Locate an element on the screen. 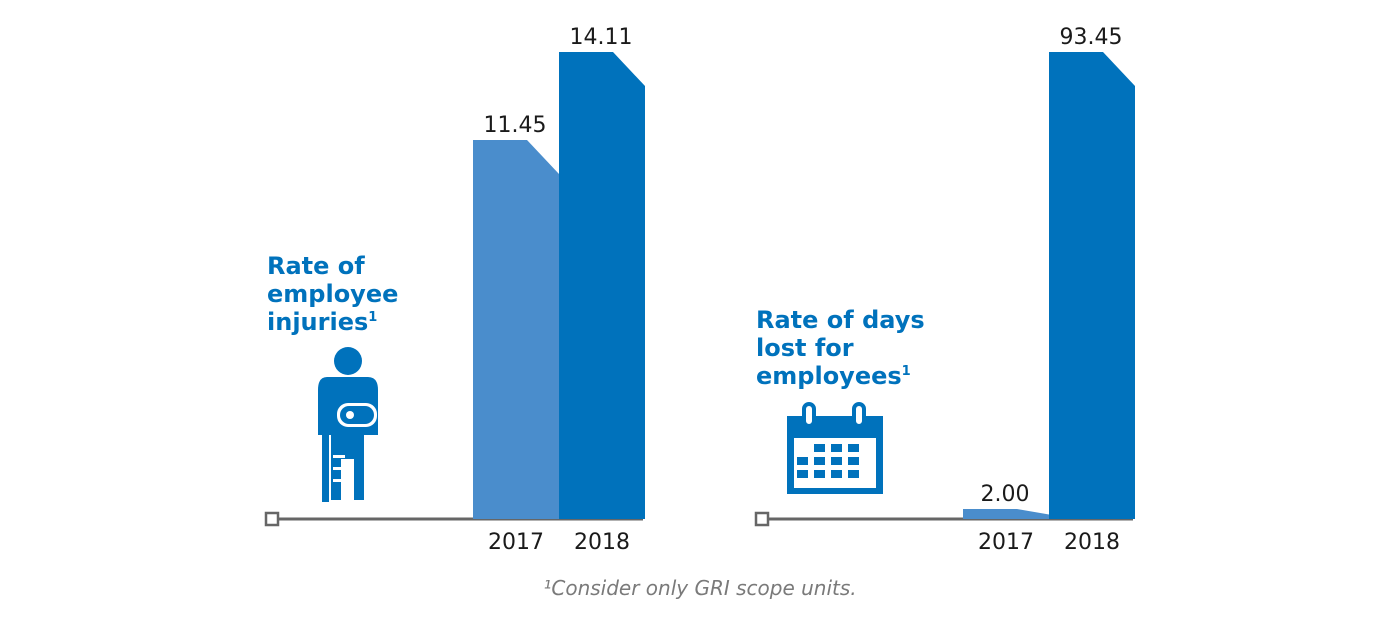 The height and width of the screenshot is (630, 1400). title-line: lost for is located at coordinates (805, 348).